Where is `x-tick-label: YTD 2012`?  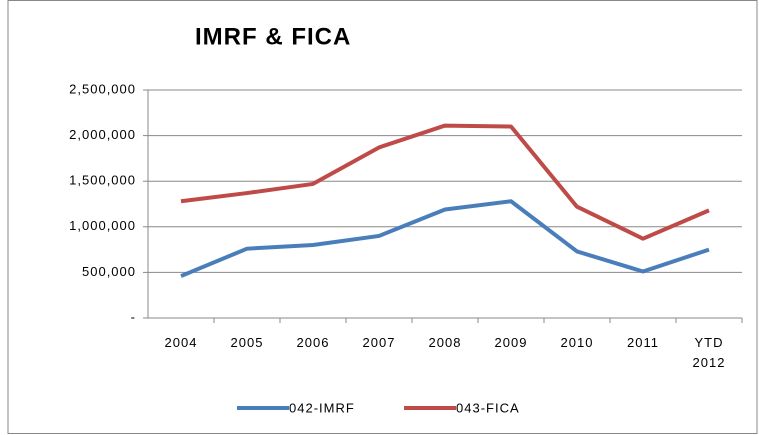
x-tick-label: YTD 2012 is located at coordinates (709, 352).